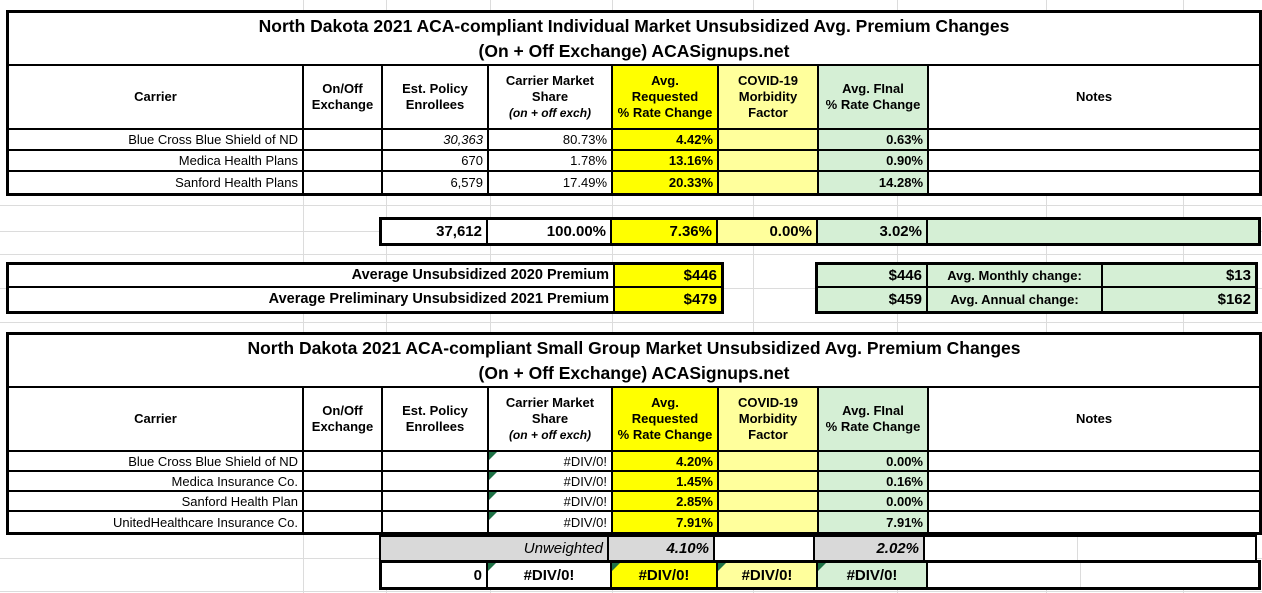 The height and width of the screenshot is (593, 1262). Describe the element at coordinates (156, 482) in the screenshot. I see `cell-carrier-name: Medica Insurance Co.` at that location.